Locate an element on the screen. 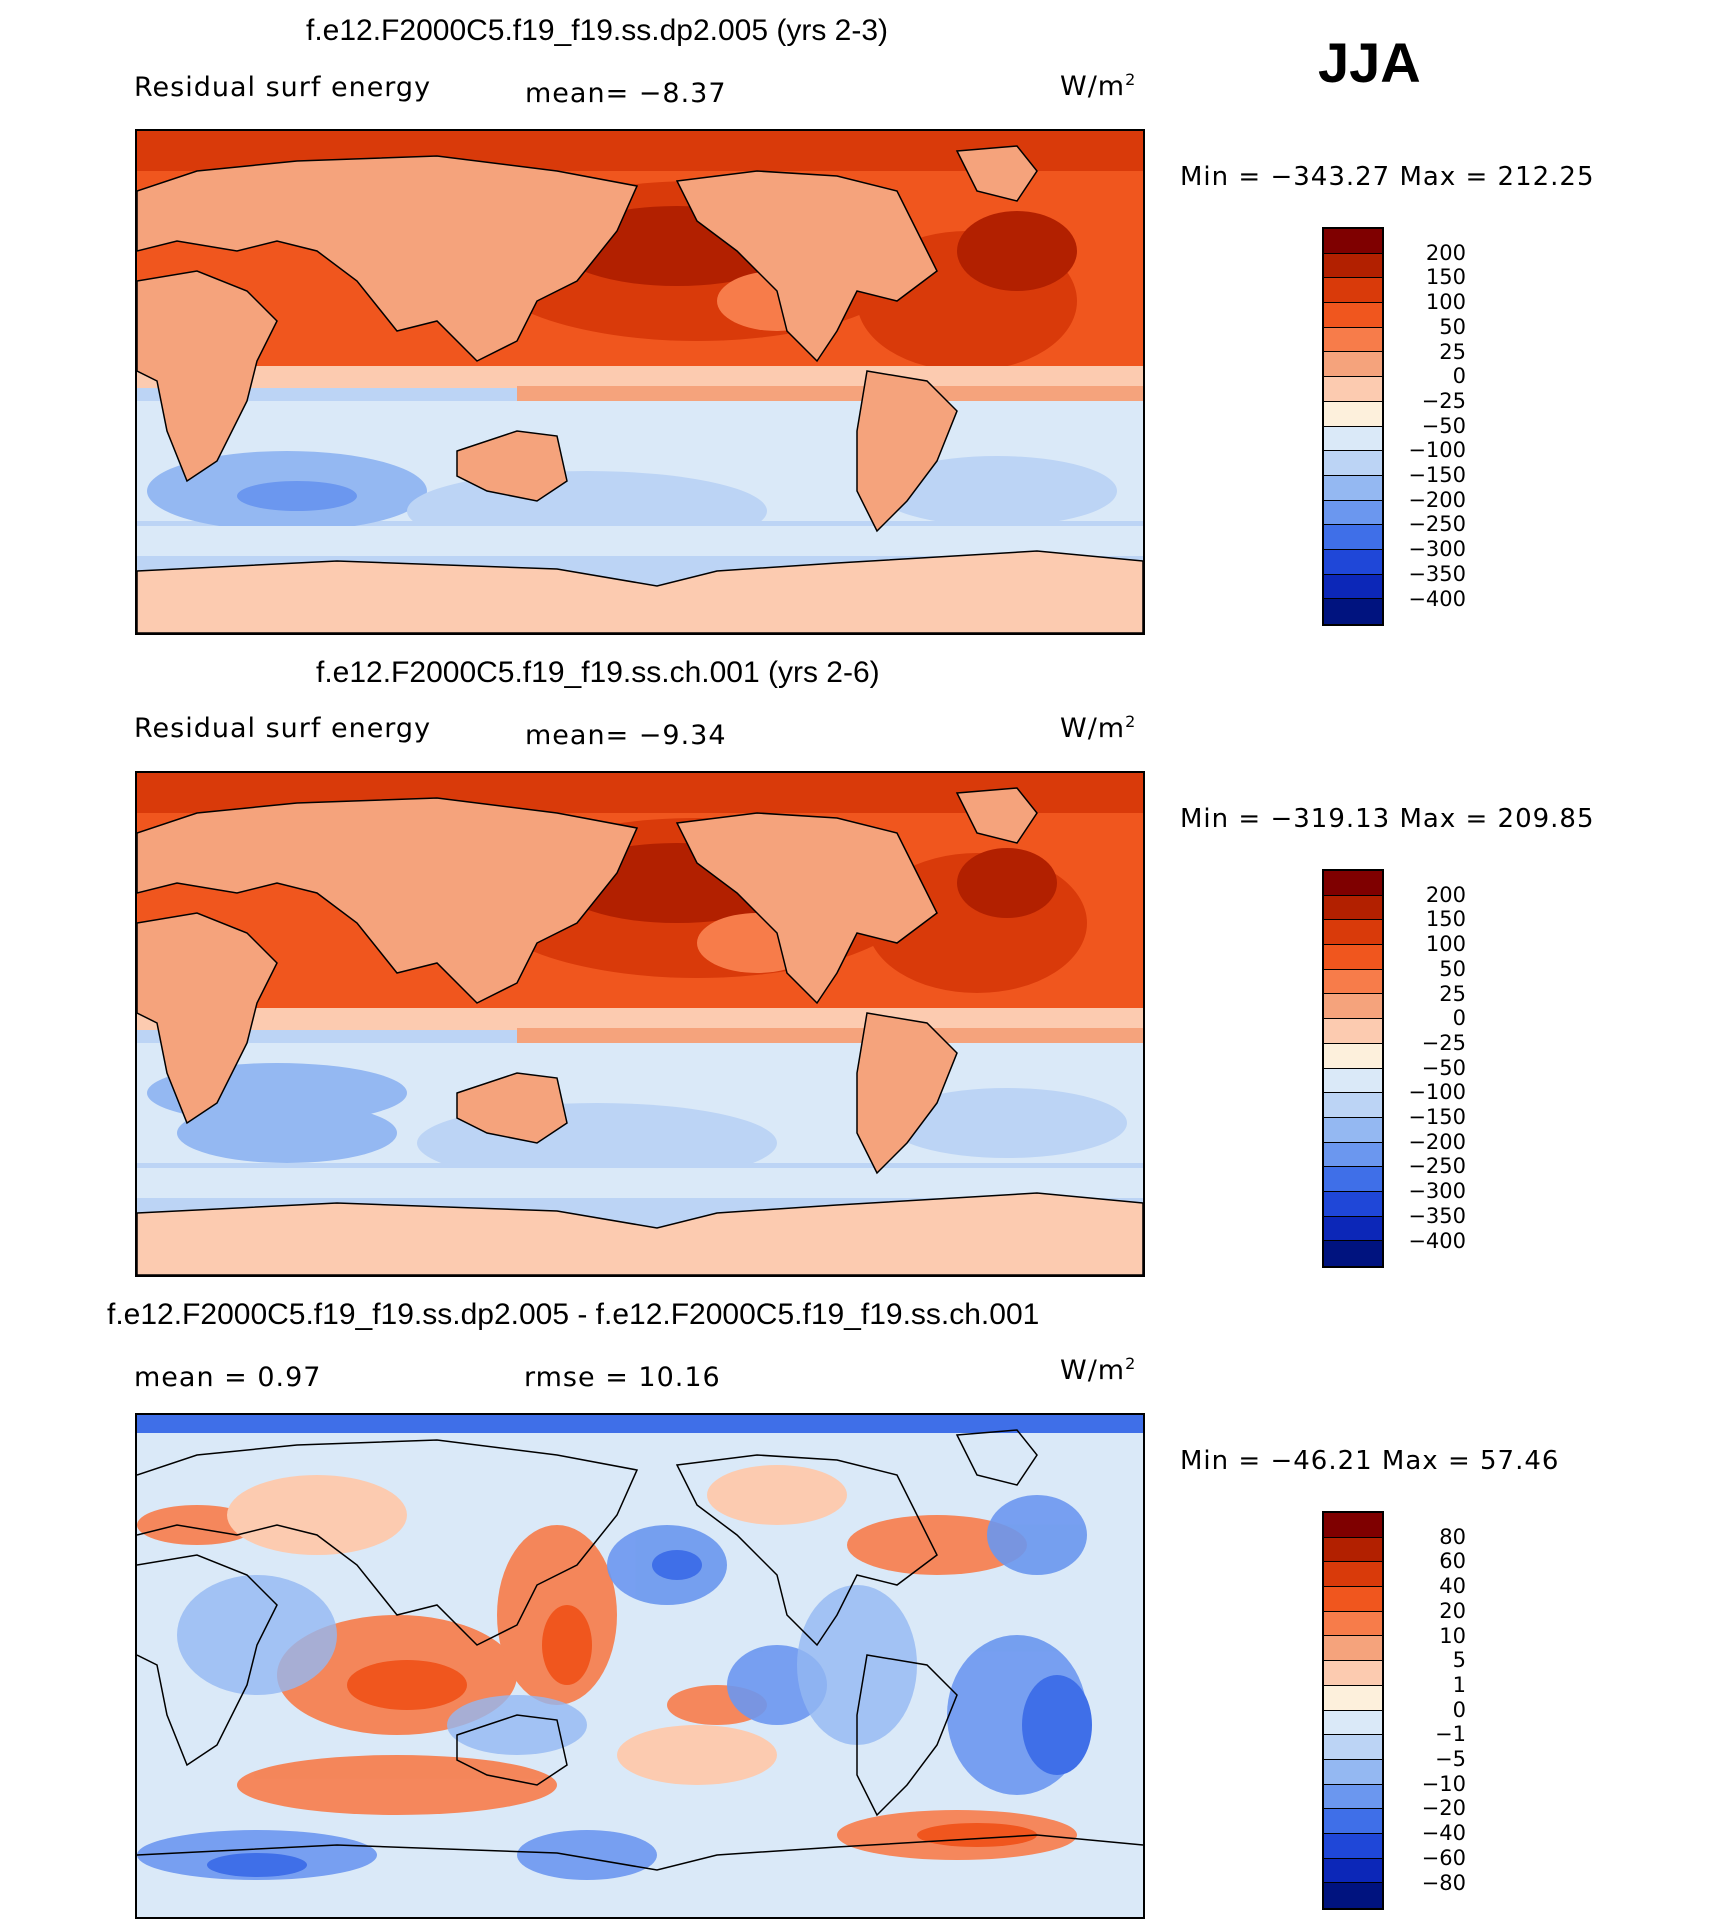 The image size is (1710, 1931). panel3-minmax: Min = −46.21 Max = 57.46 is located at coordinates (1370, 1461).